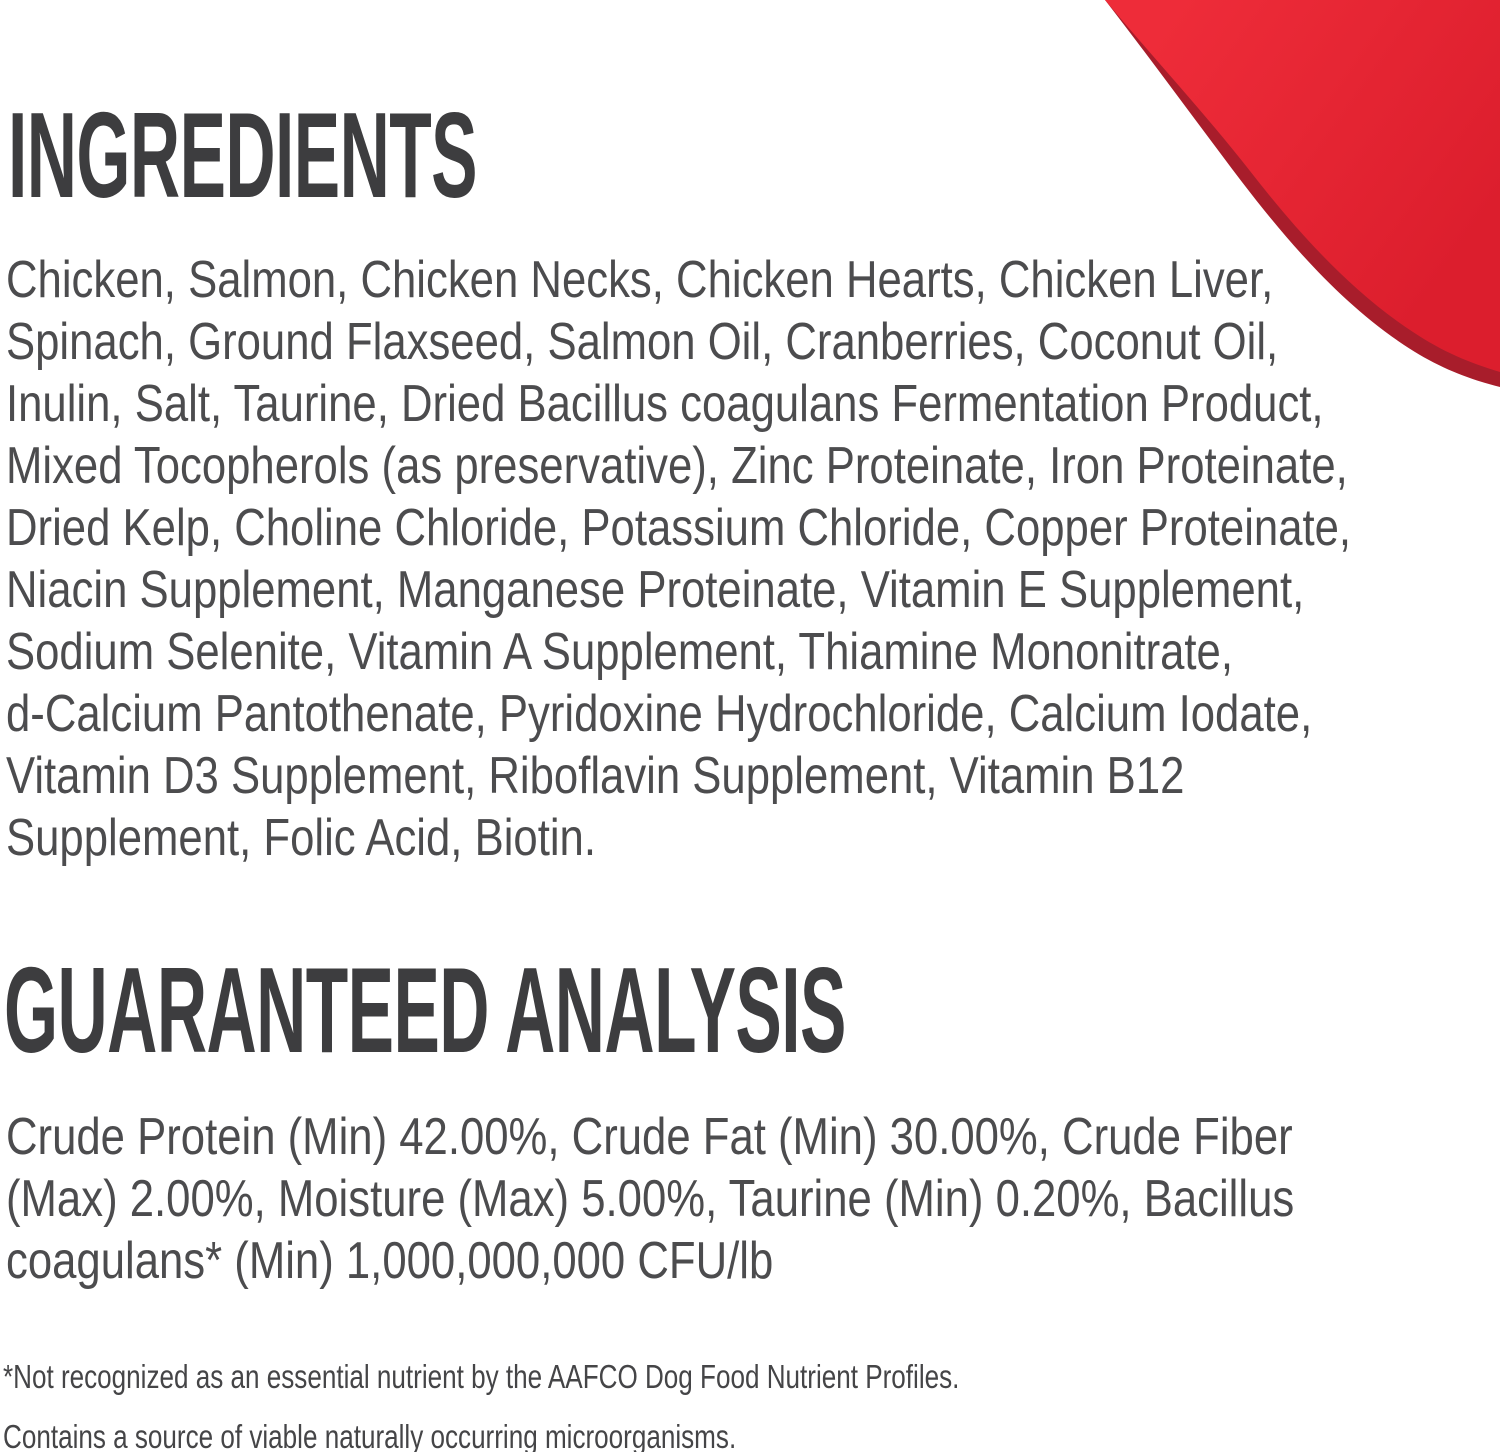 The image size is (1500, 1452). Describe the element at coordinates (1302, 186) in the screenshot. I see `swoosh-main-shape` at that location.